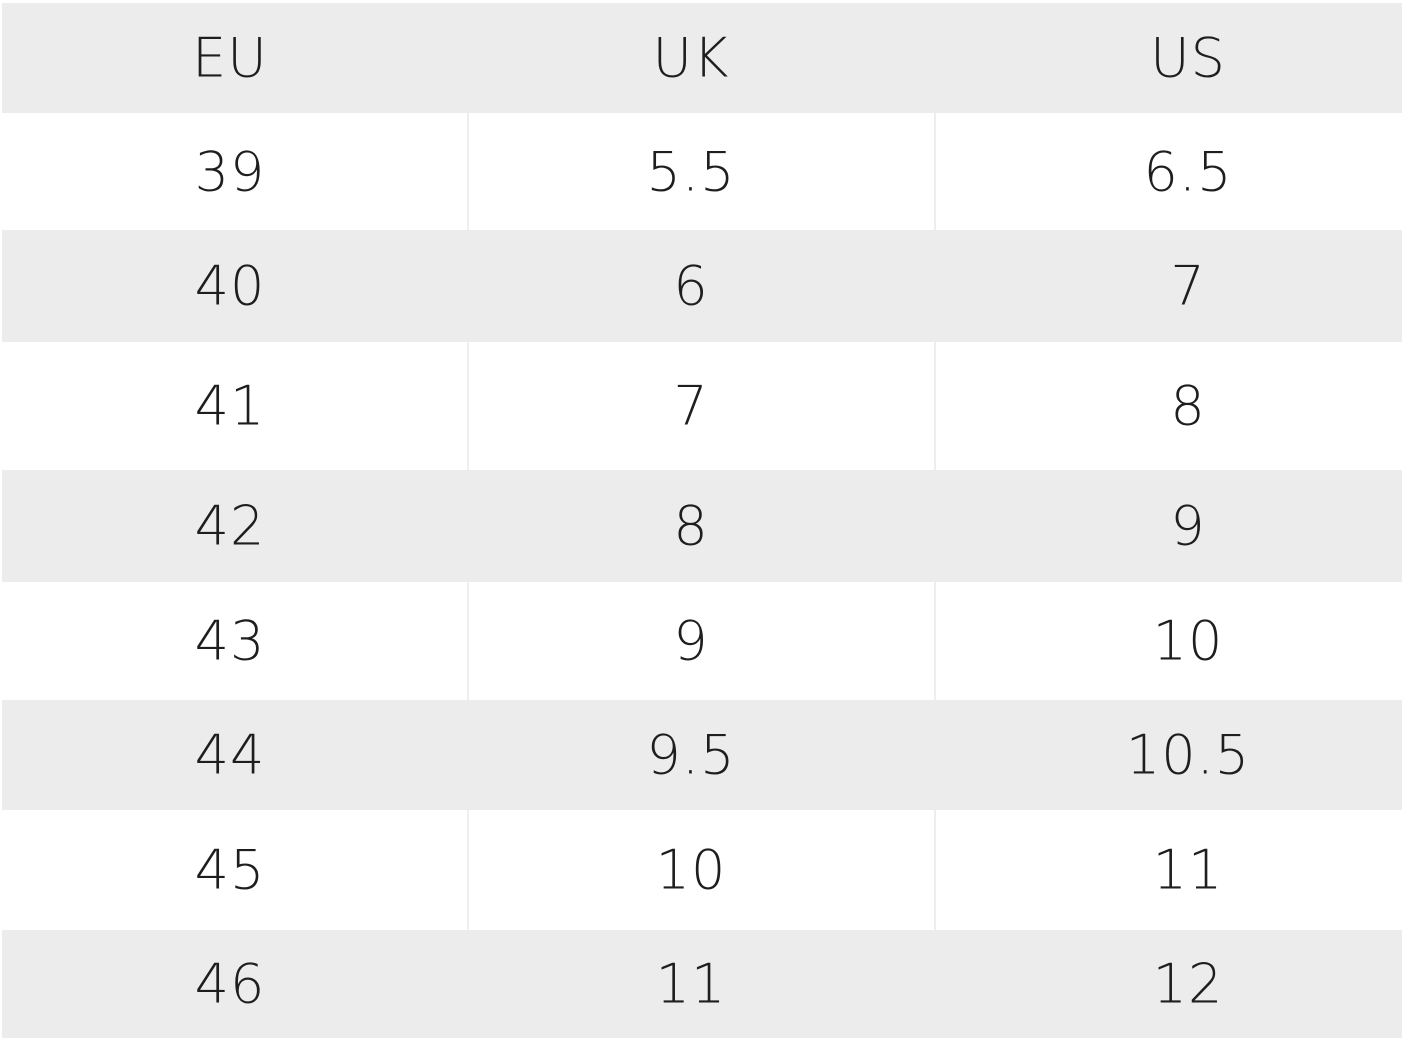 The height and width of the screenshot is (1041, 1404). I want to click on header-cell: US, so click(1188, 58).